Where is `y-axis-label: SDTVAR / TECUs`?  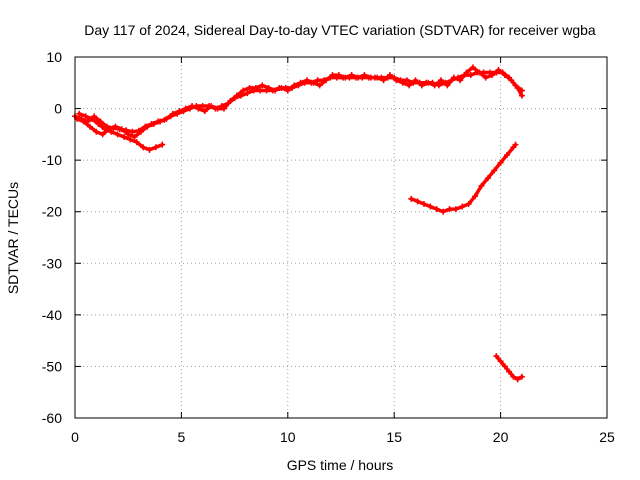 y-axis-label: SDTVAR / TECUs is located at coordinates (13, 238).